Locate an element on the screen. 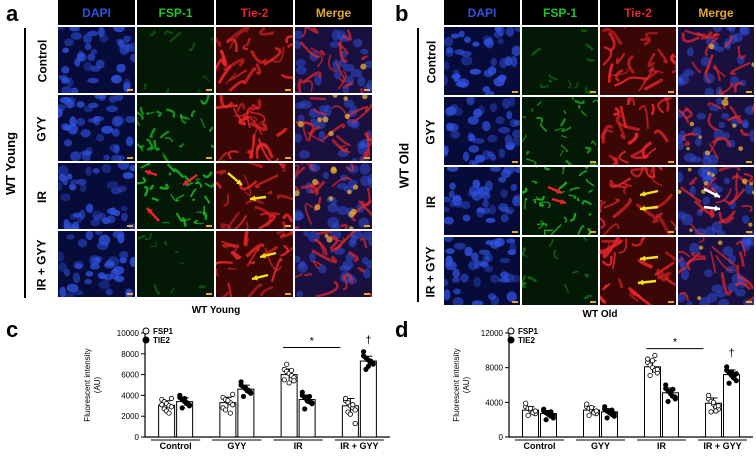  panel-b-image-r4-dapi is located at coordinates (482, 271).